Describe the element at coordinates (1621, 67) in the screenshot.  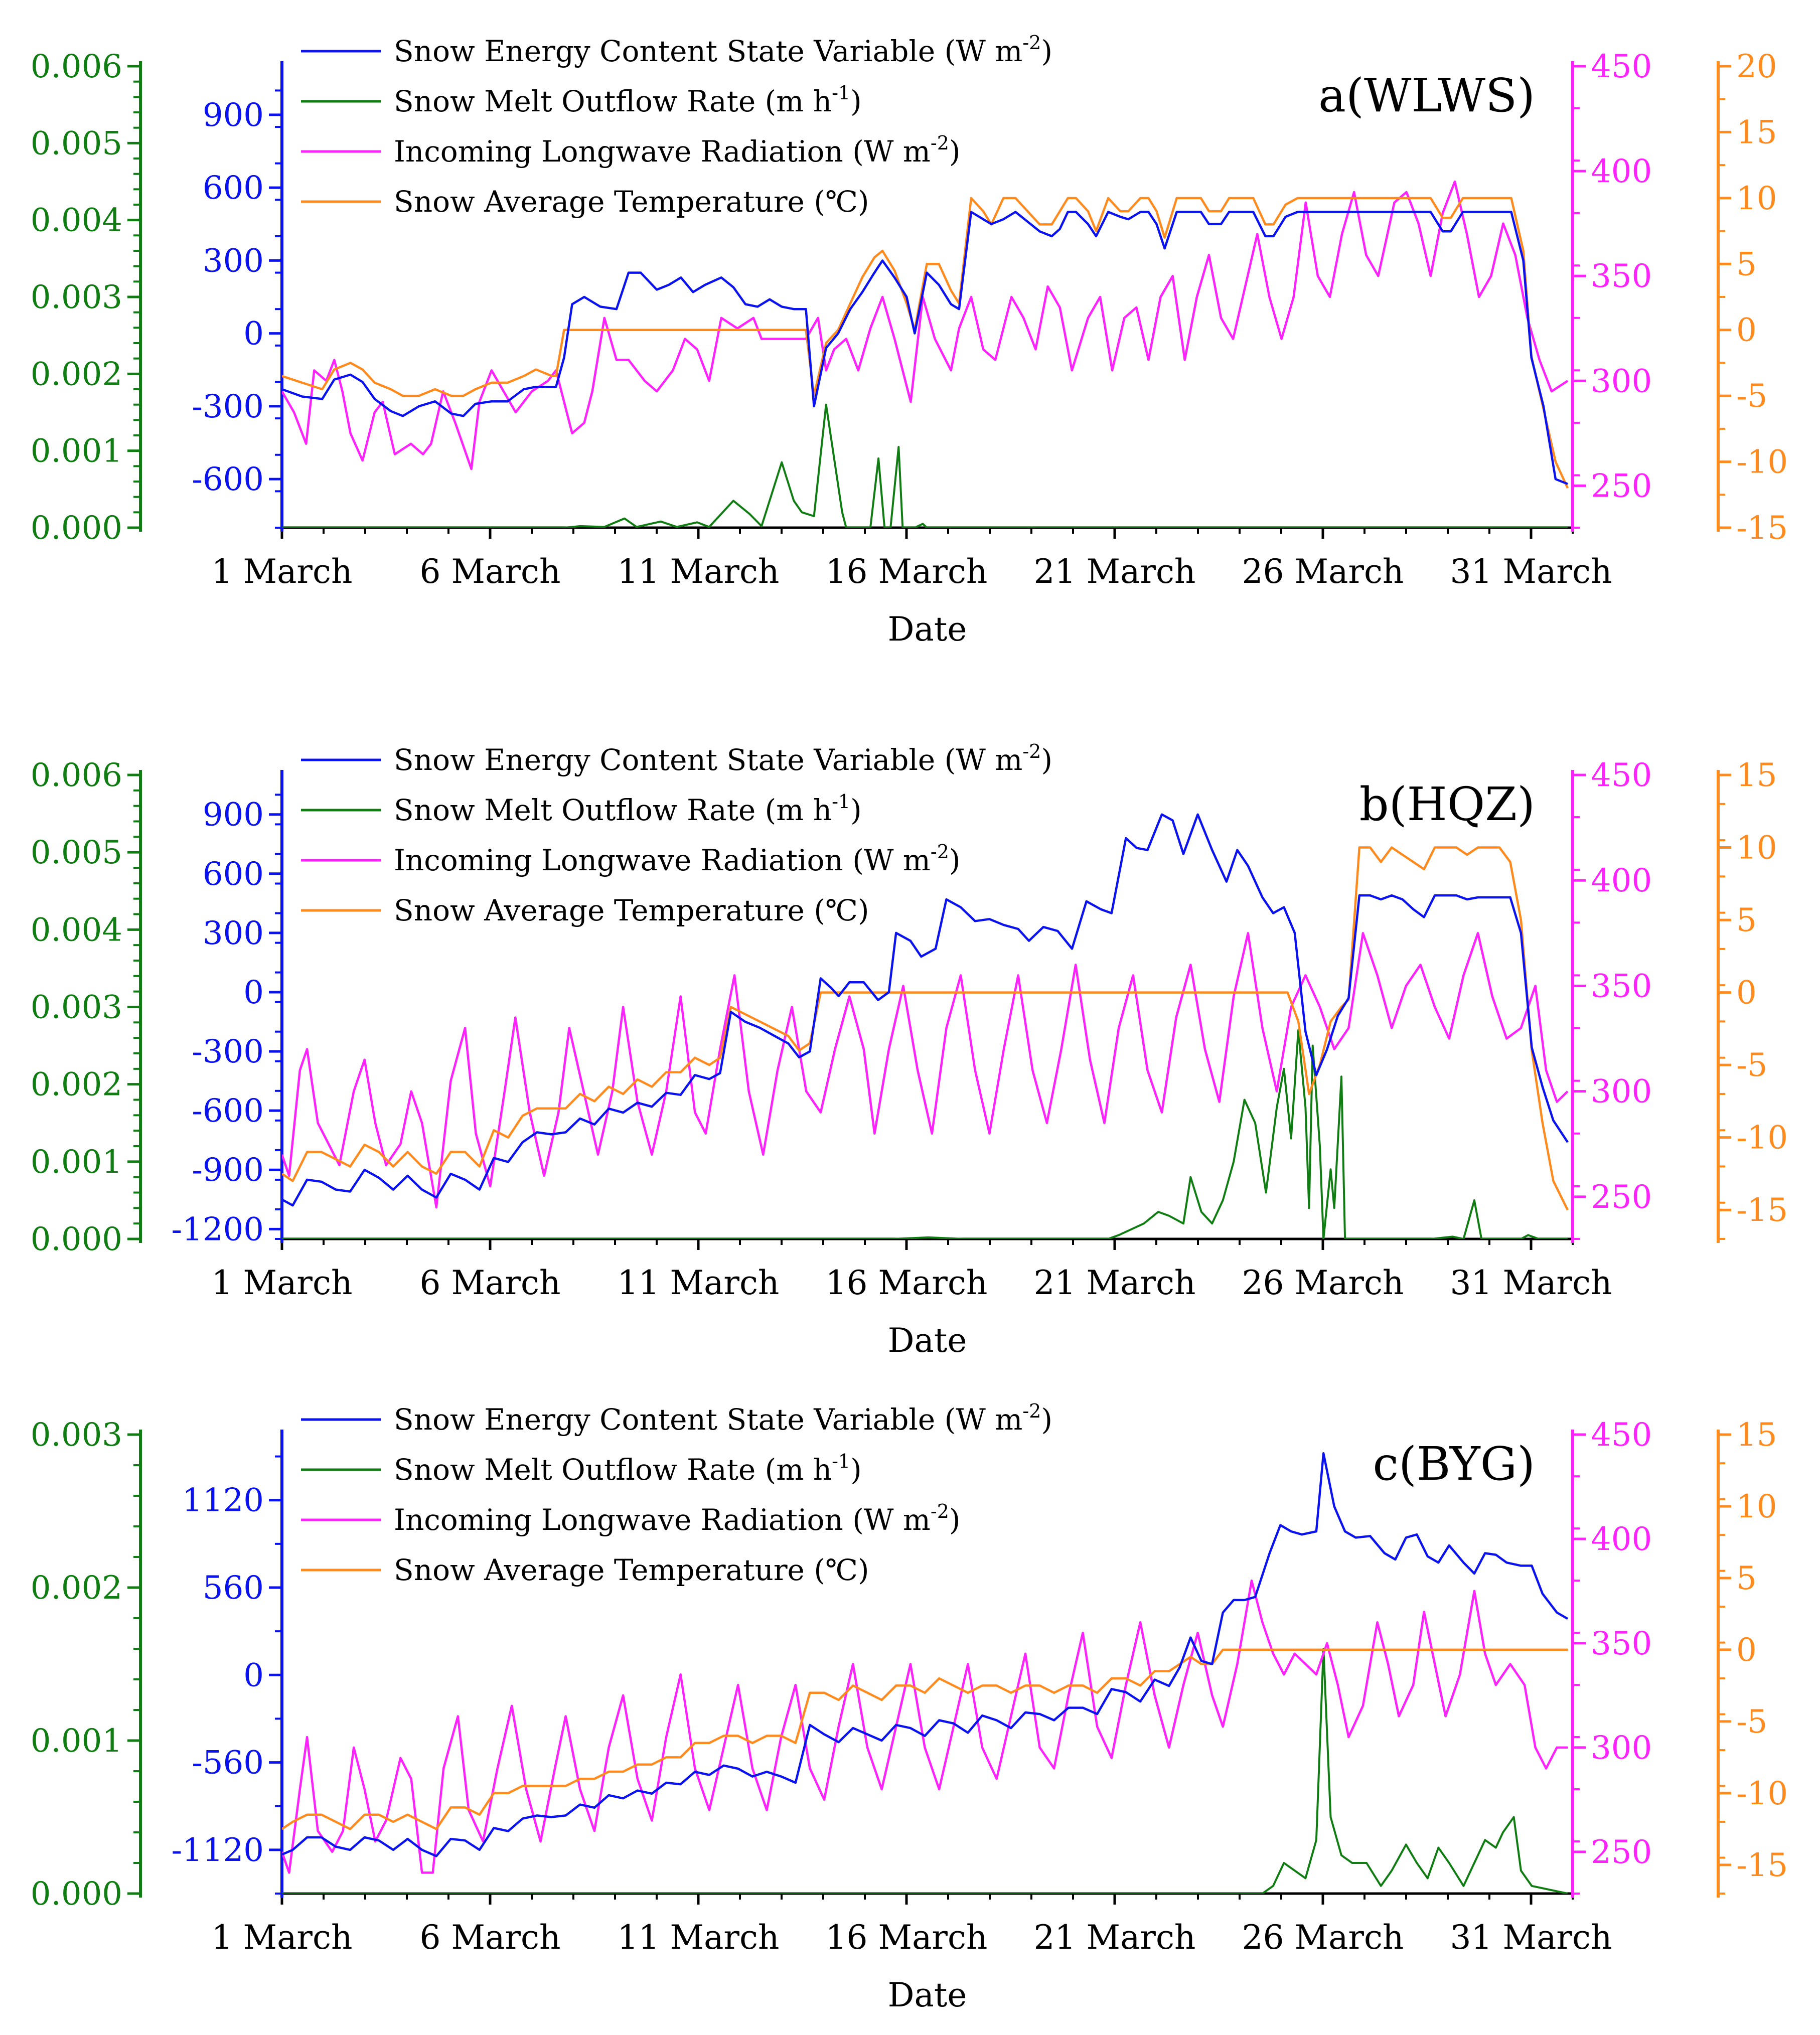
I see `lw-tick-label: 450` at that location.